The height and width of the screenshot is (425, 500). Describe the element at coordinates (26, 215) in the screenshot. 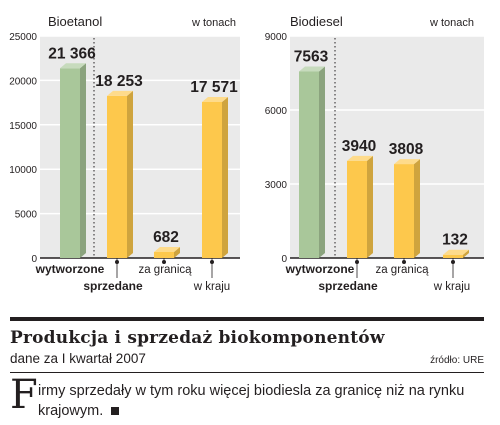

I see `y-tick-label: 5000` at that location.